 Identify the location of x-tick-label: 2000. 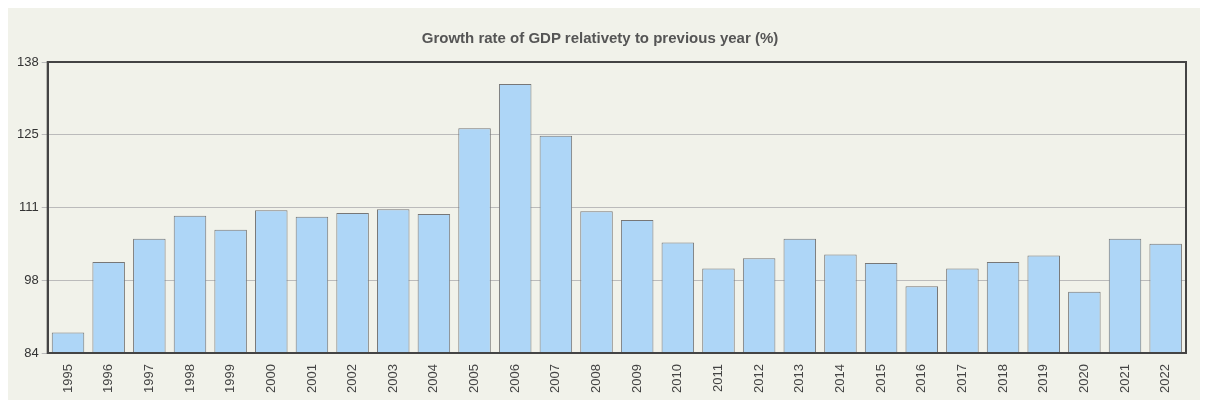
(270, 378).